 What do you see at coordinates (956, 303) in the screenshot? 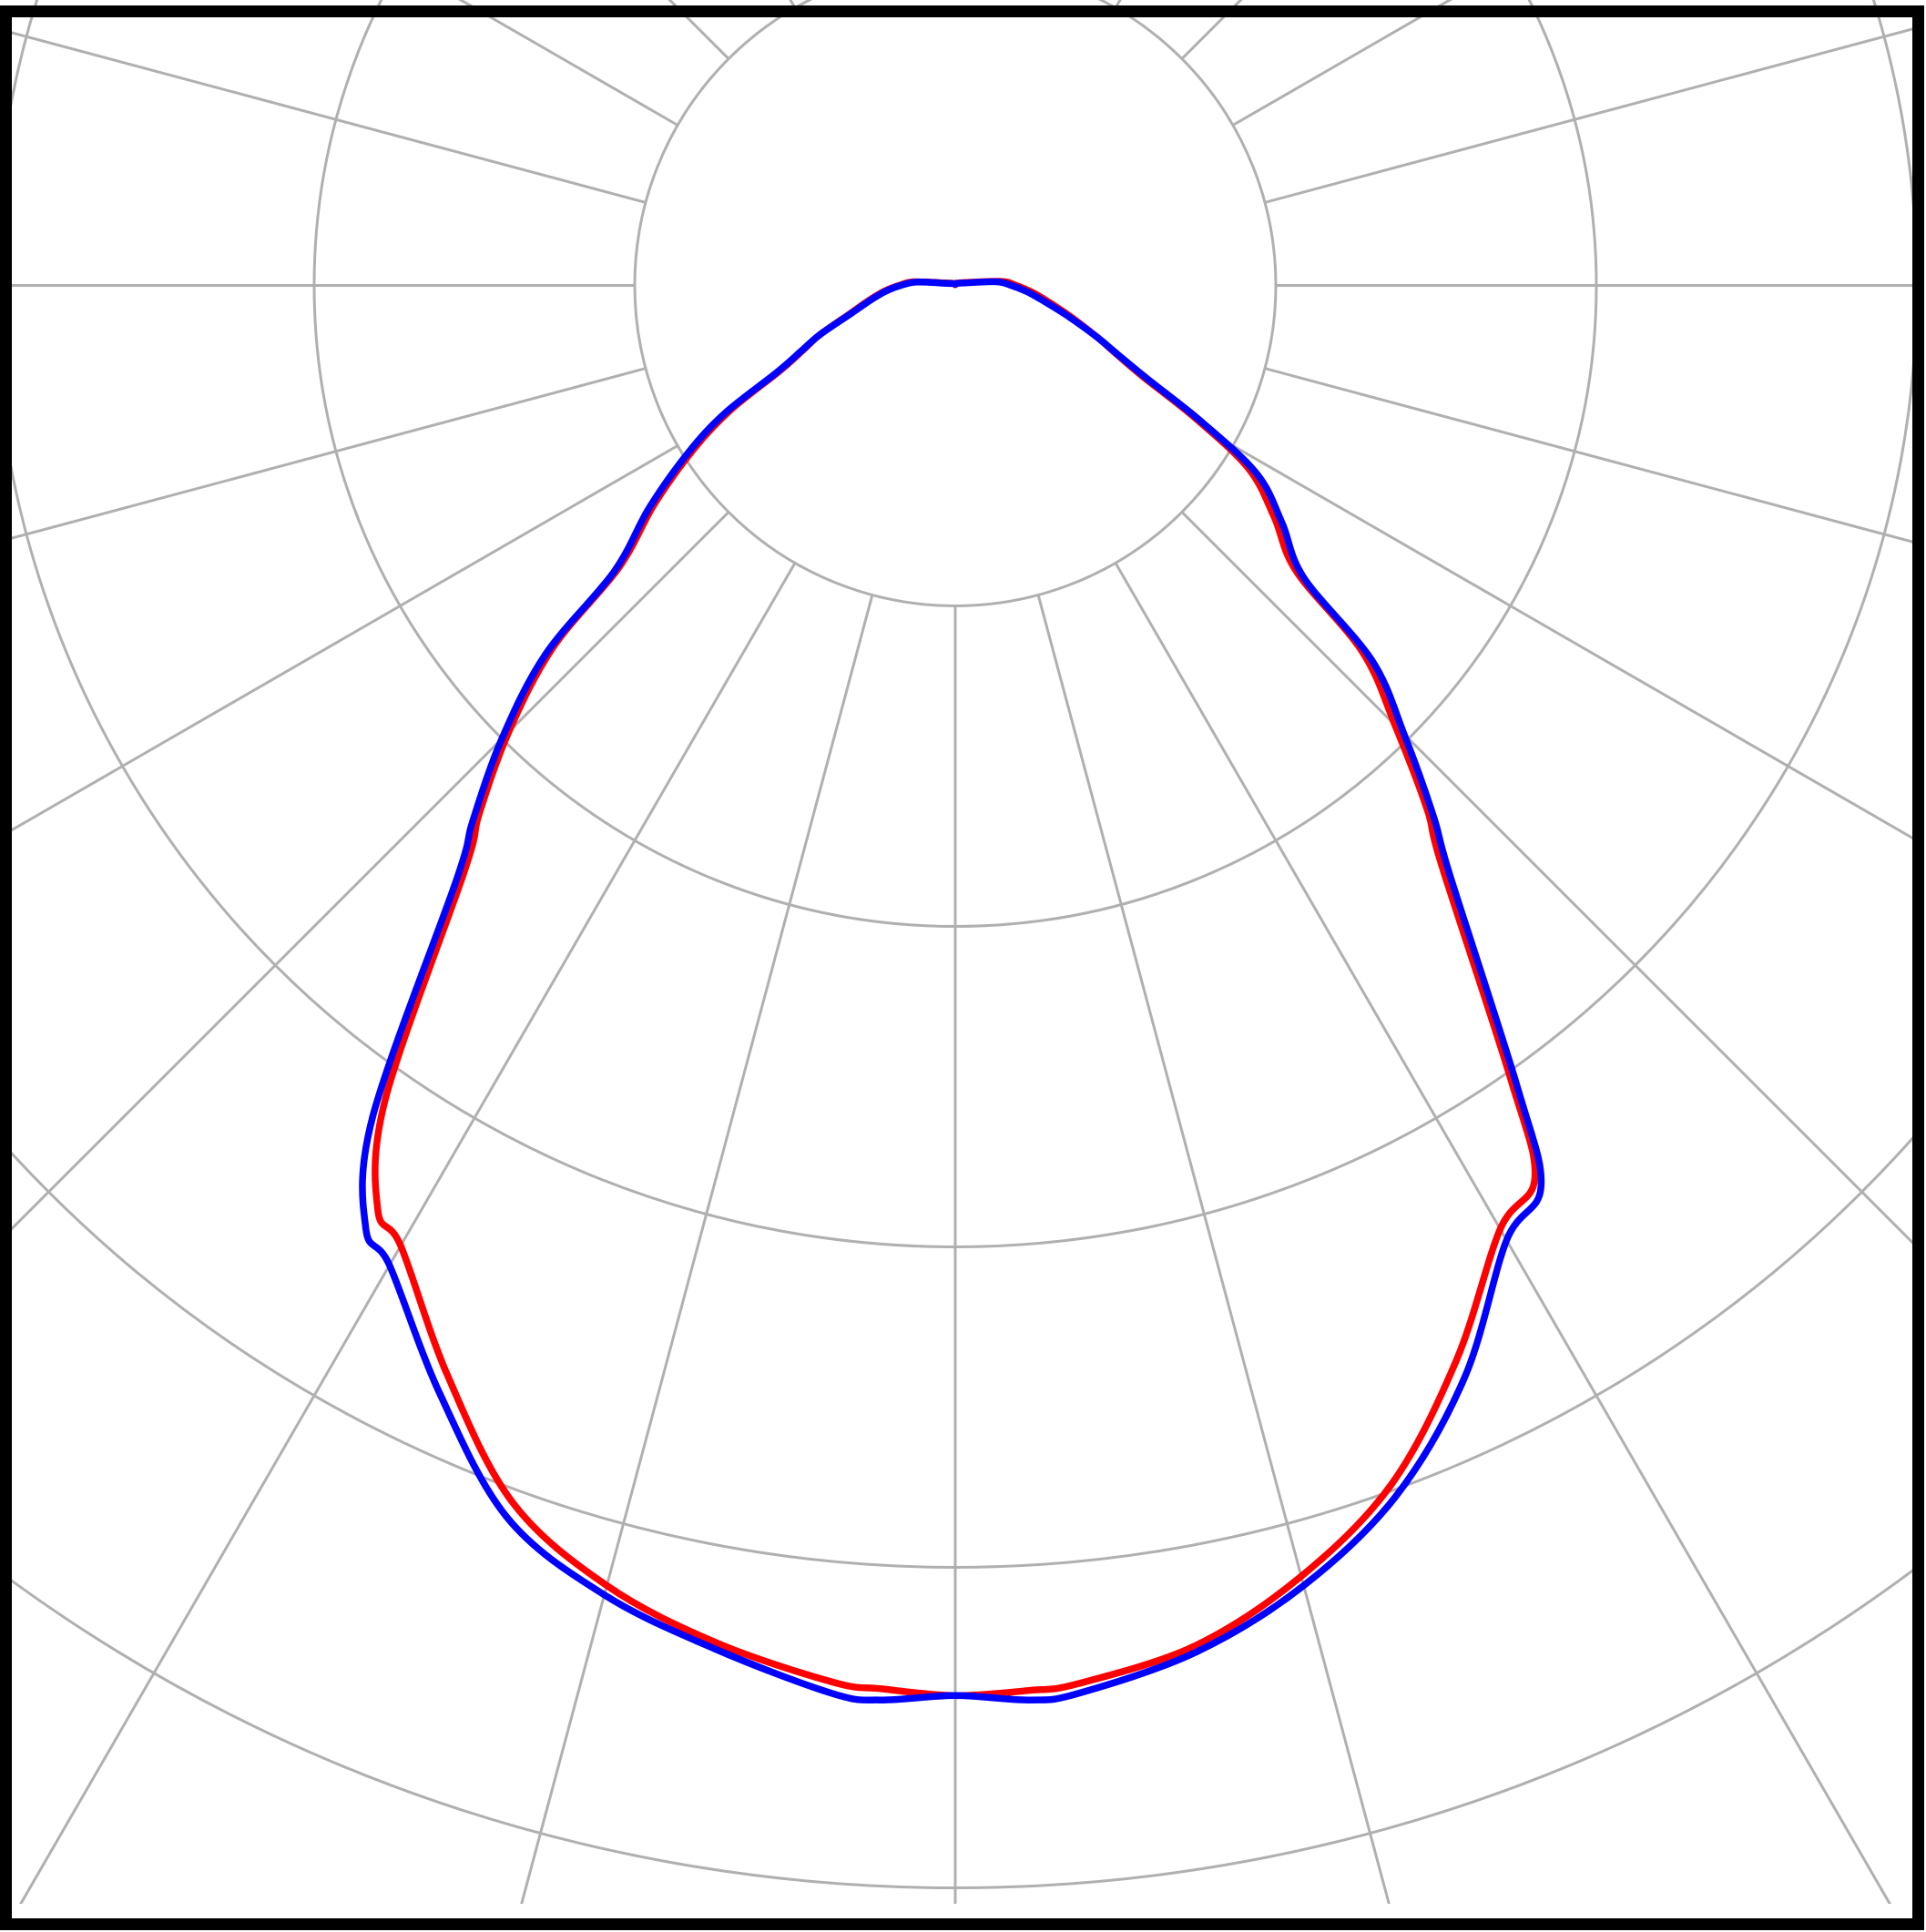
I see `grid-ring` at bounding box center [956, 303].